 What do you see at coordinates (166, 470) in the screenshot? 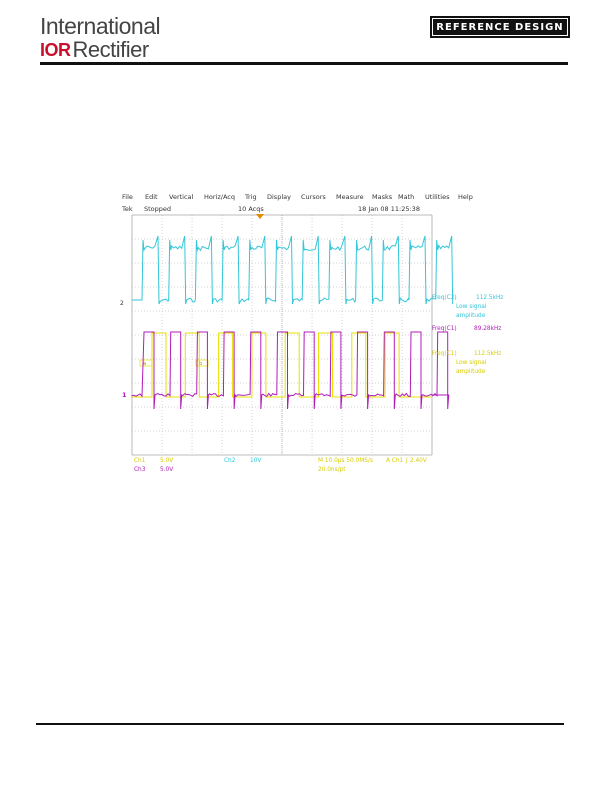
I see `footer-ch3-scale: 5.0V` at bounding box center [166, 470].